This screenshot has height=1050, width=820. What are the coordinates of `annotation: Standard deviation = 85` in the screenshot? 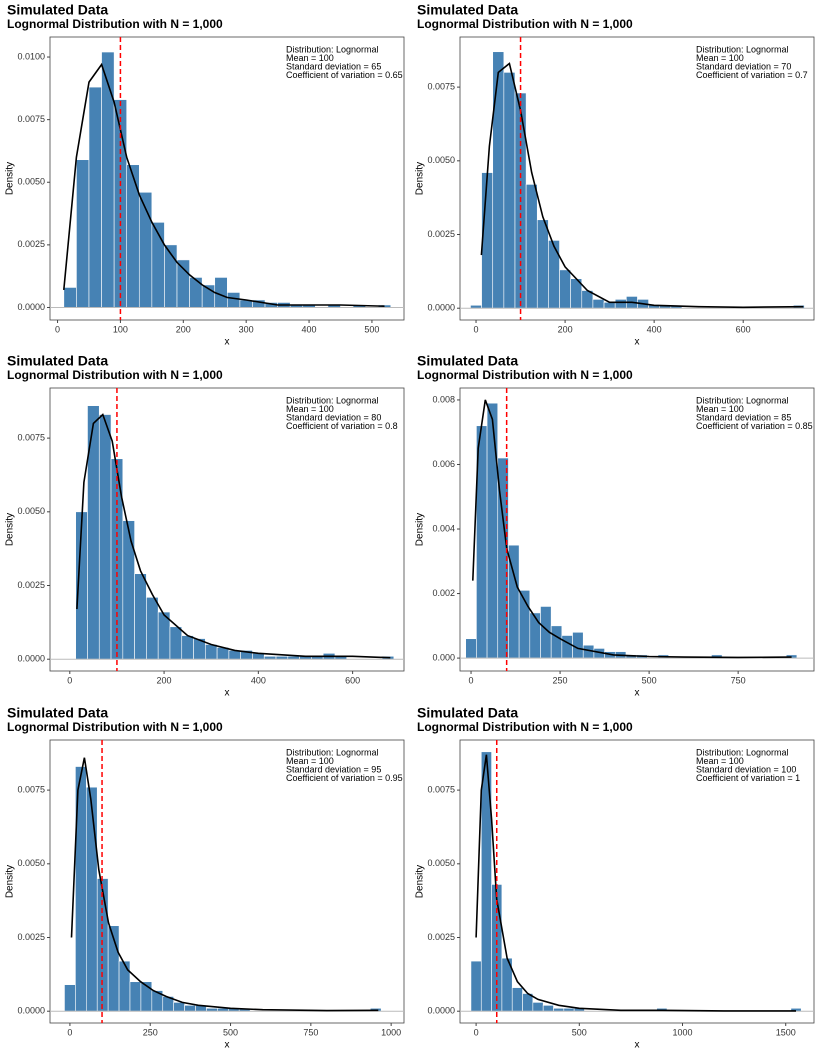 It's located at (743, 417).